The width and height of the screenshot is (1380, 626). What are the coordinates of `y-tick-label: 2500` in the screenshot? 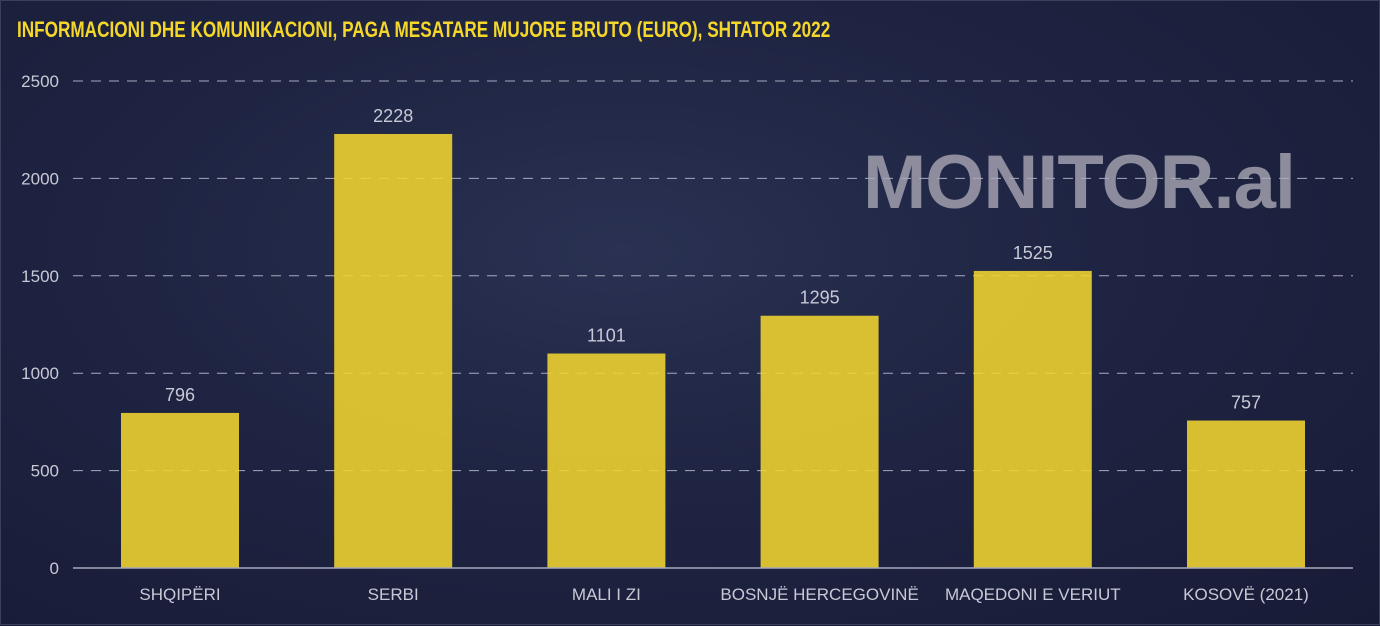 It's located at (40, 81).